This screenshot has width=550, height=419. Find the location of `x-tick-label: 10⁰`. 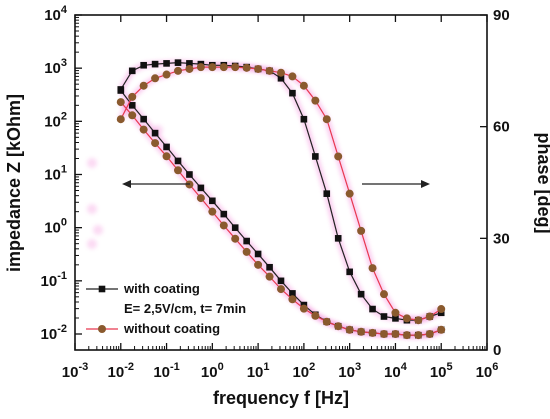

x-tick-label: 10⁰ is located at coordinates (212, 371).